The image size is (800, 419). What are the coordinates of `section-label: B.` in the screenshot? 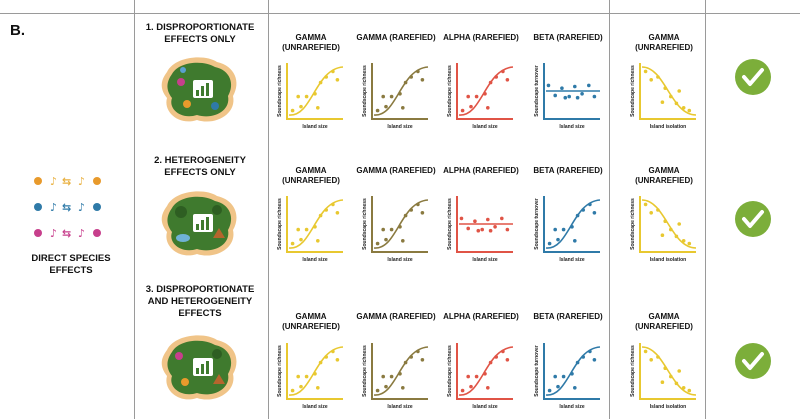 It's located at (17, 30).